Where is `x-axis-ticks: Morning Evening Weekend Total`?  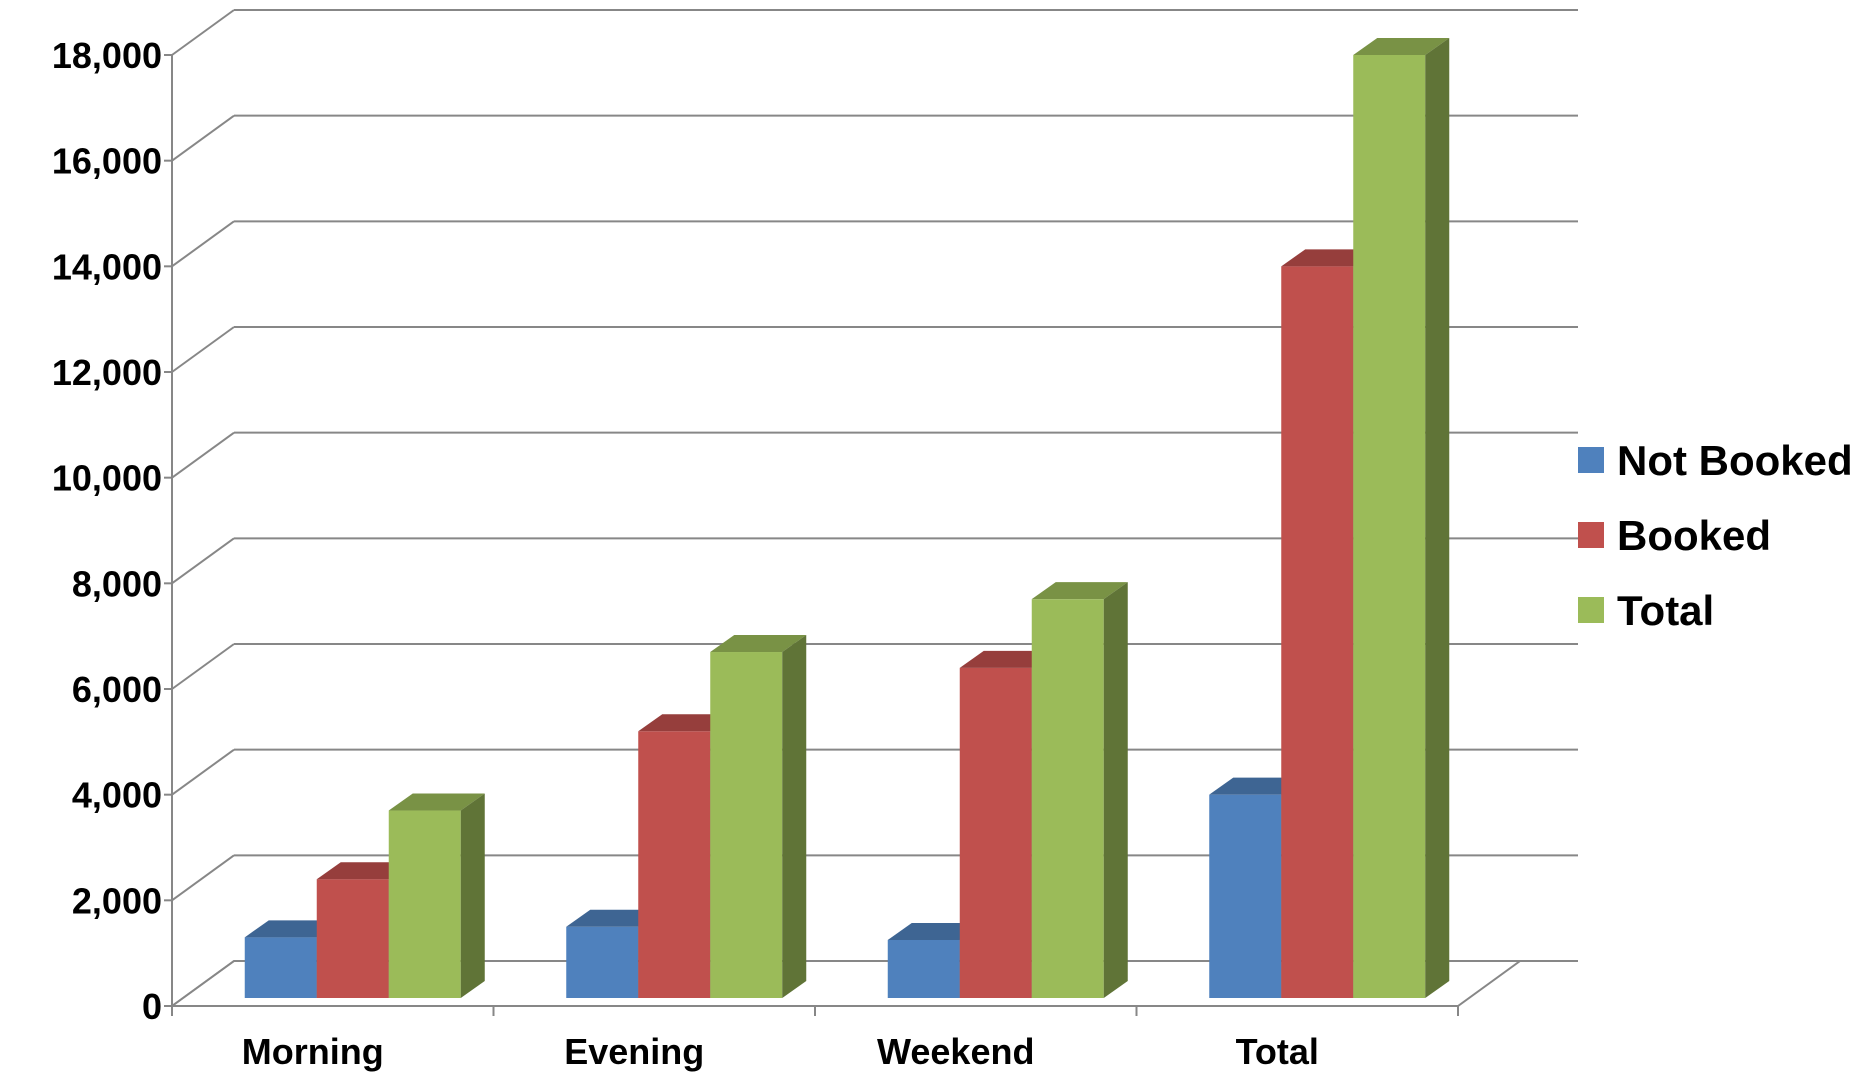
x-axis-ticks: Morning Evening Weekend Total is located at coordinates (780, 1051).